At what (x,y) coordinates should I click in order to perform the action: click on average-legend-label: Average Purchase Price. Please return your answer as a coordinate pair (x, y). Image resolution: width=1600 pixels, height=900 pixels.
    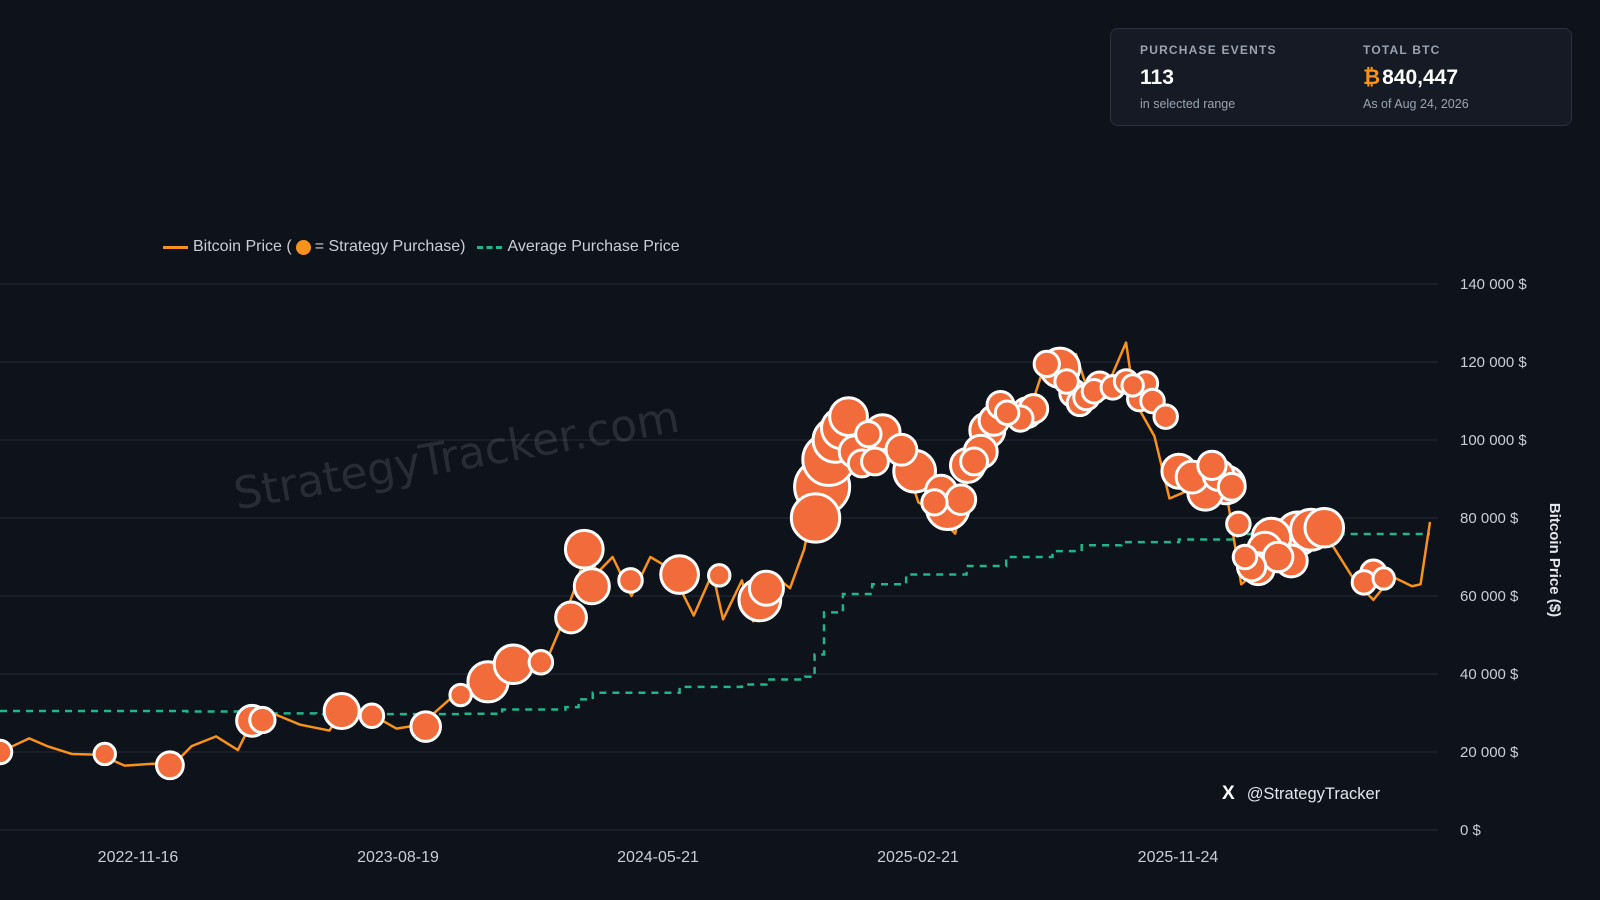
    Looking at the image, I should click on (593, 246).